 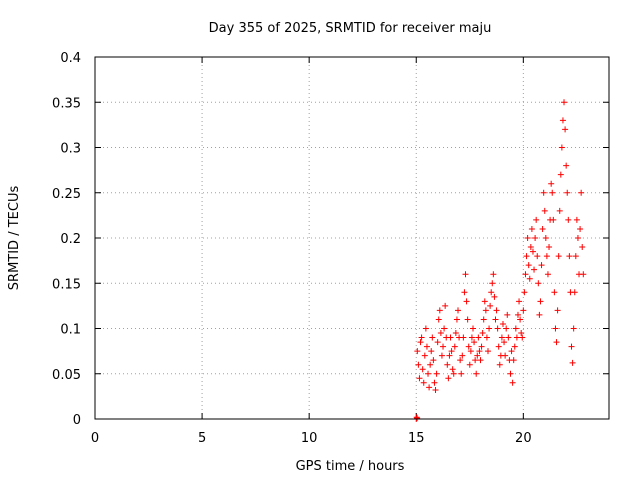 What do you see at coordinates (66, 194) in the screenshot?
I see `y-tick-label: 0.25` at bounding box center [66, 194].